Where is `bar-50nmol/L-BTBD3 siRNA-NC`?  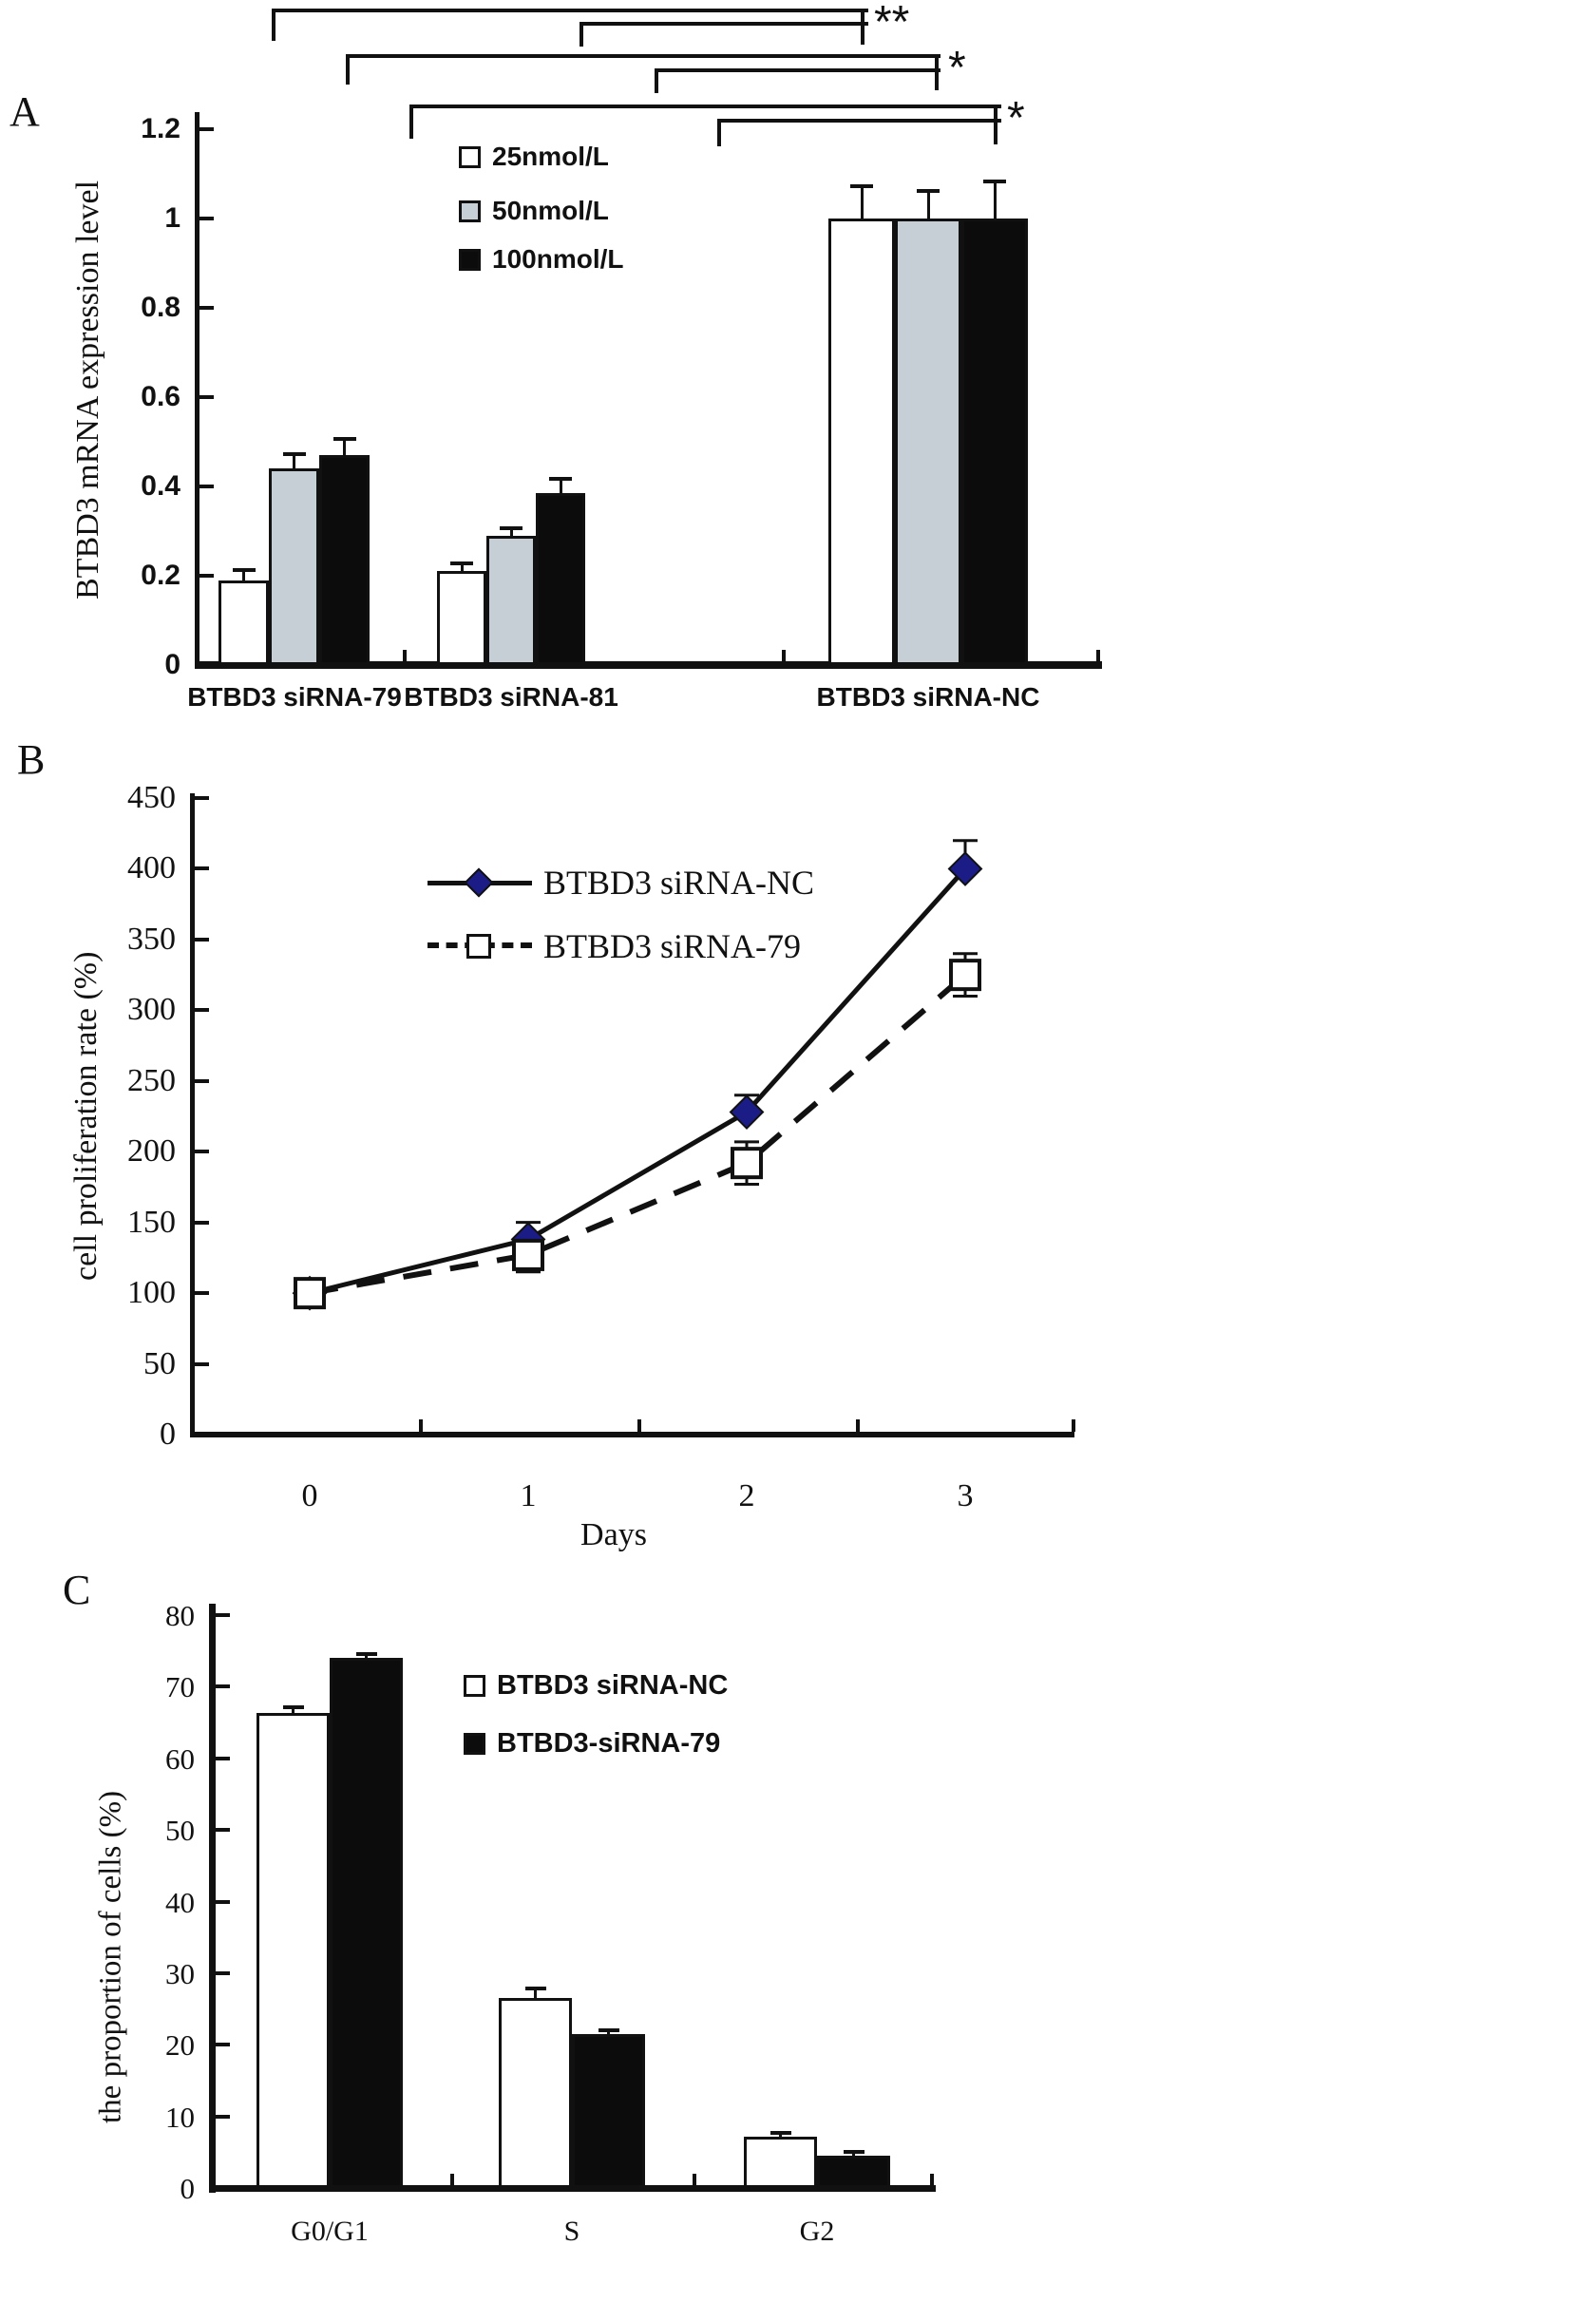
bar-50nmol/L-BTBD3 siRNA-NC is located at coordinates (928, 442).